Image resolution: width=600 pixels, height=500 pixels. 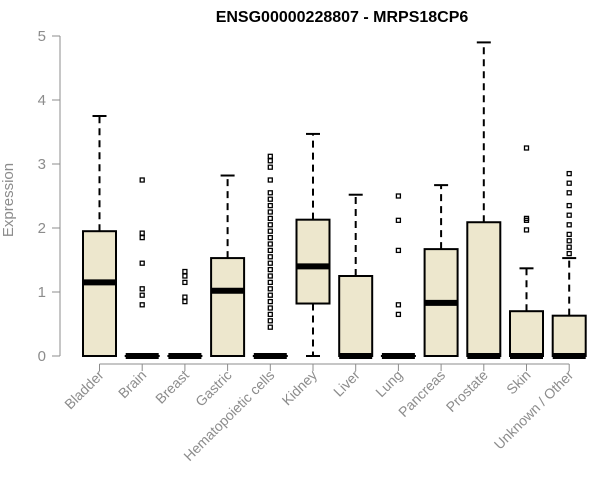 I want to click on y-axis: 0 1 2 3 4 5, so click(x=49, y=196).